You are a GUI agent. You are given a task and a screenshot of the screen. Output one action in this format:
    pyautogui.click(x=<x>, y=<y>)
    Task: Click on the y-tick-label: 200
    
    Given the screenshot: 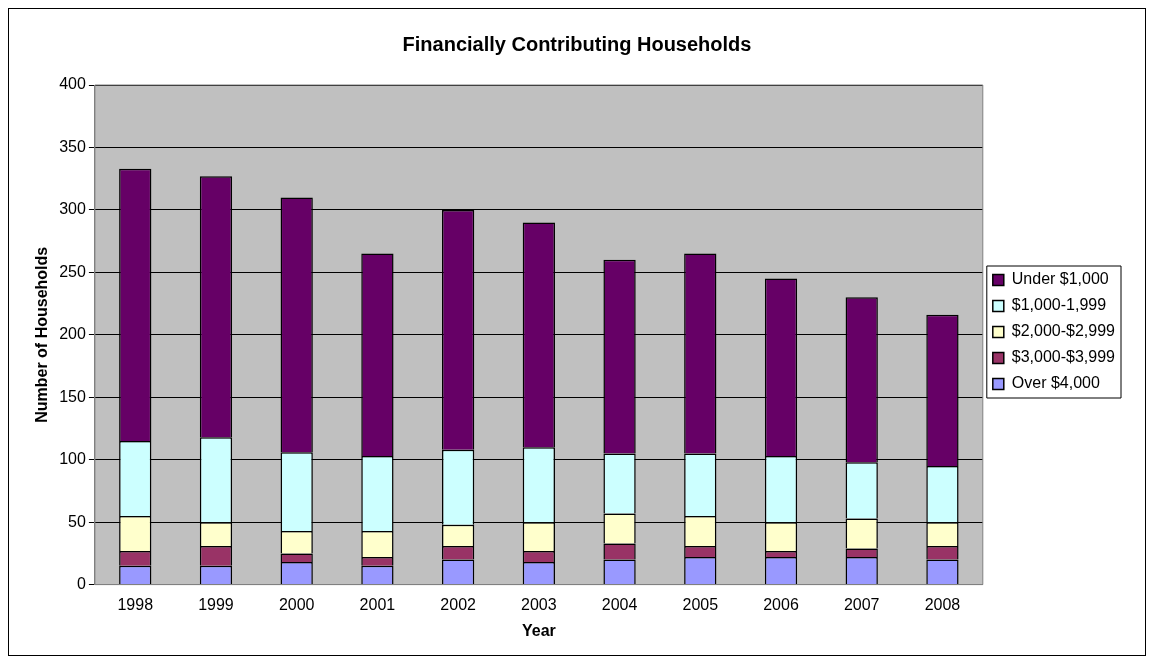 What is the action you would take?
    pyautogui.click(x=72, y=334)
    